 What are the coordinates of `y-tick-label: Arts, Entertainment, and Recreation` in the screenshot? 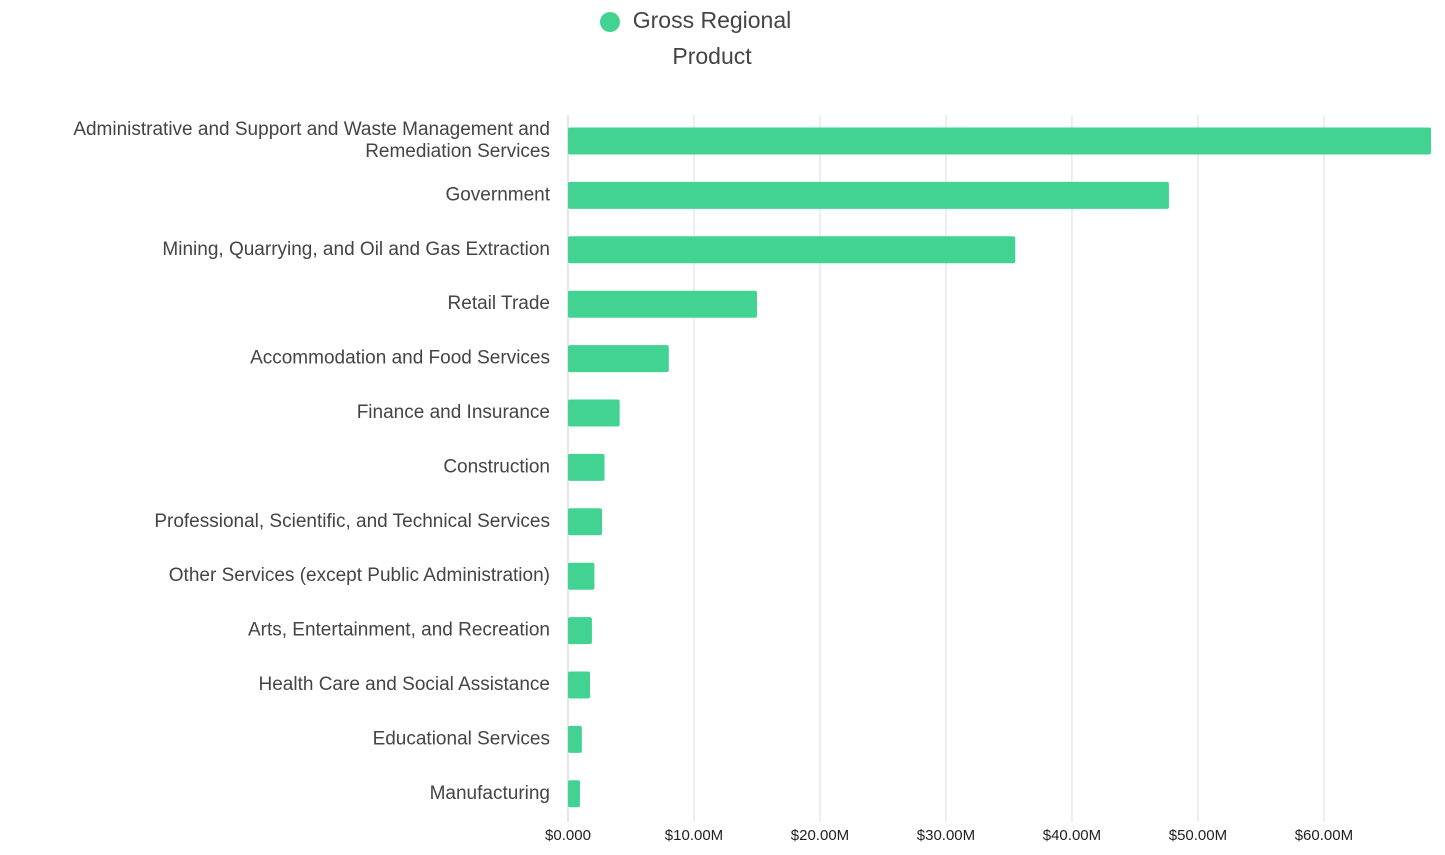 It's located at (399, 630).